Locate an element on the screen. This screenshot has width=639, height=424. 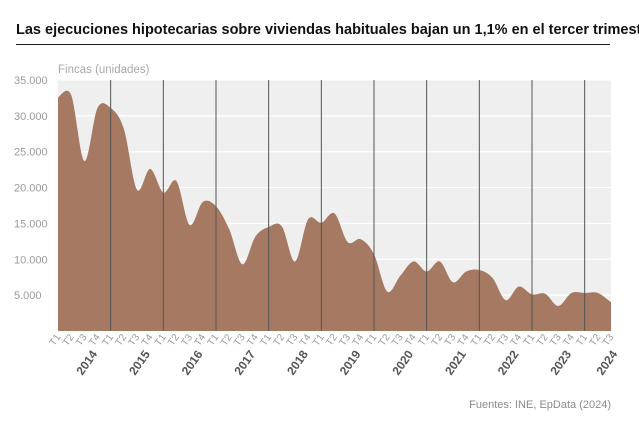
x-tick-year: 2017 is located at coordinates (244, 362).